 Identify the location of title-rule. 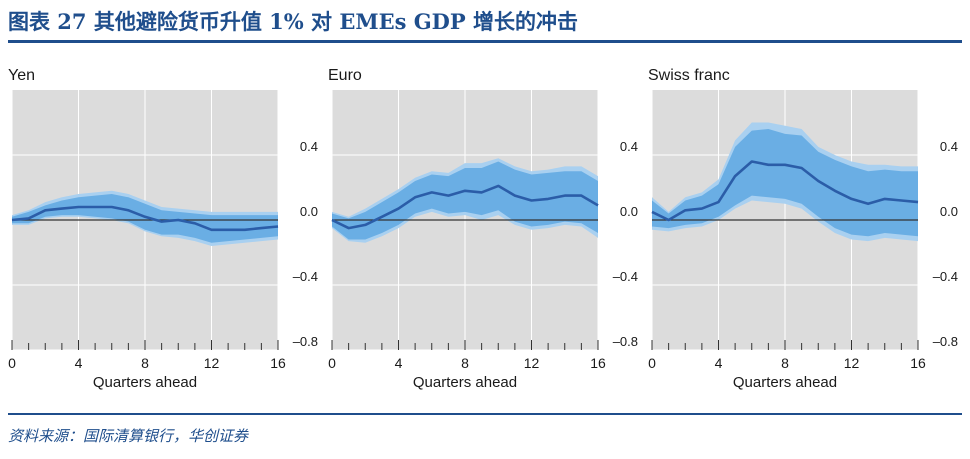
(485, 41).